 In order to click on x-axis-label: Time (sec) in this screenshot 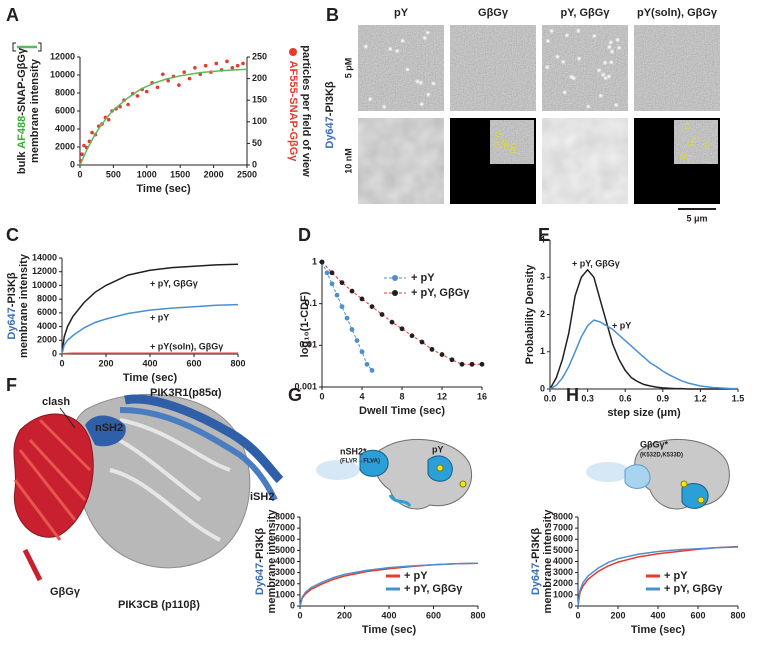, I will do `click(389, 630)`.